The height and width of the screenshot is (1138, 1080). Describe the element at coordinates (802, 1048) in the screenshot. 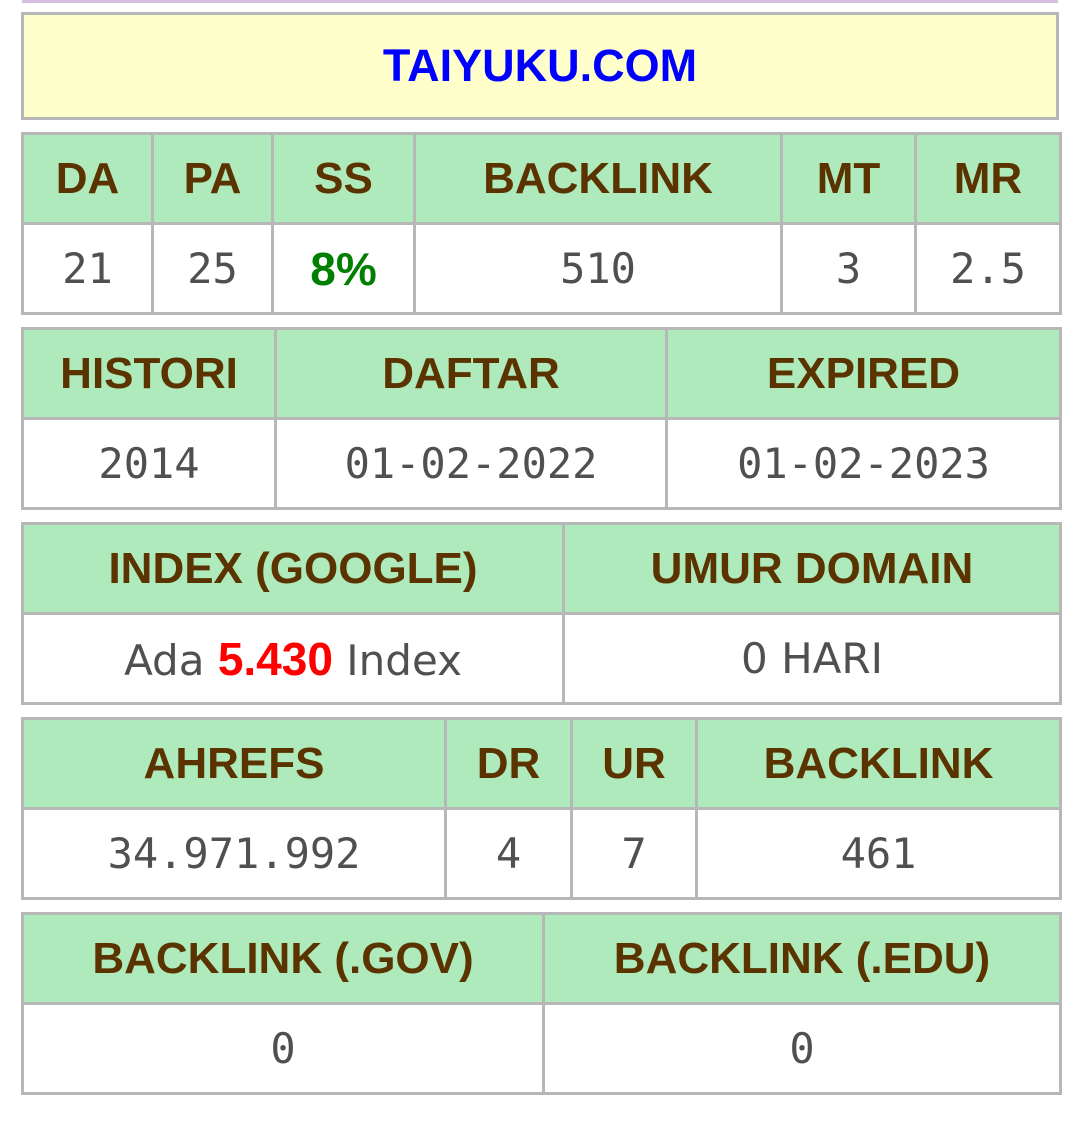

I see `value-backlink-edu: 0` at that location.